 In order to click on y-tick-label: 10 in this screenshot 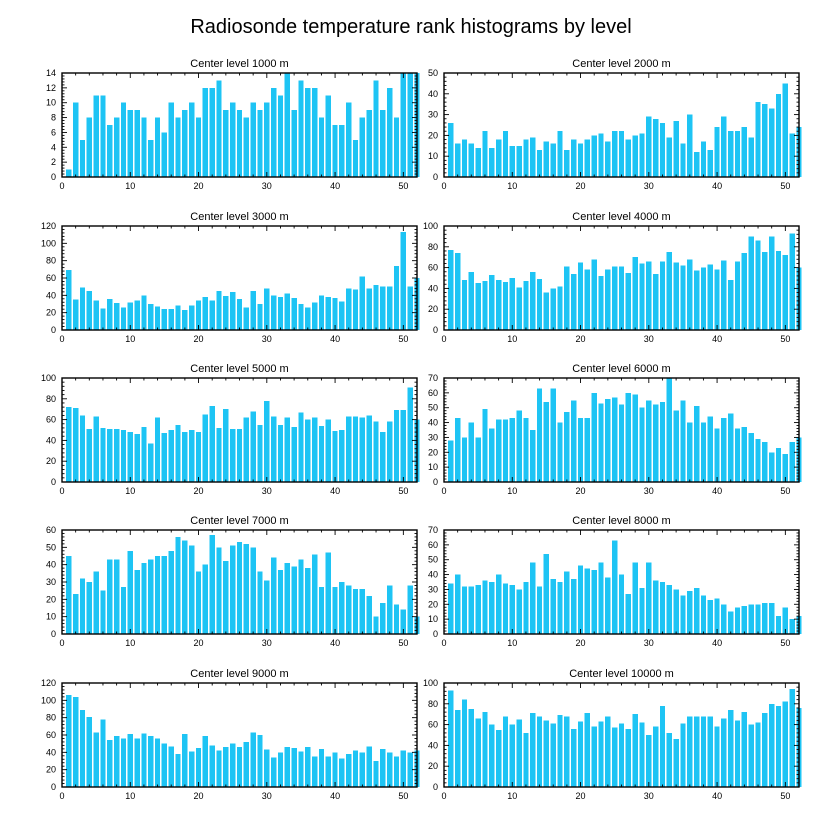, I will do `click(51, 103)`.